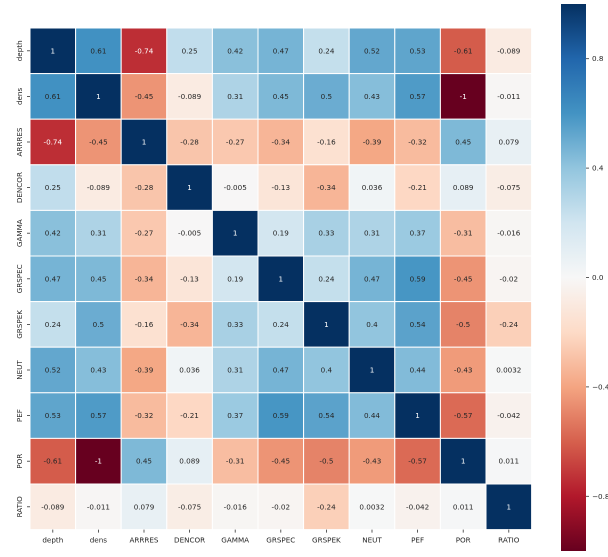  Describe the element at coordinates (98, 507) in the screenshot. I see `heatmap-cell-ratio-dens` at that location.